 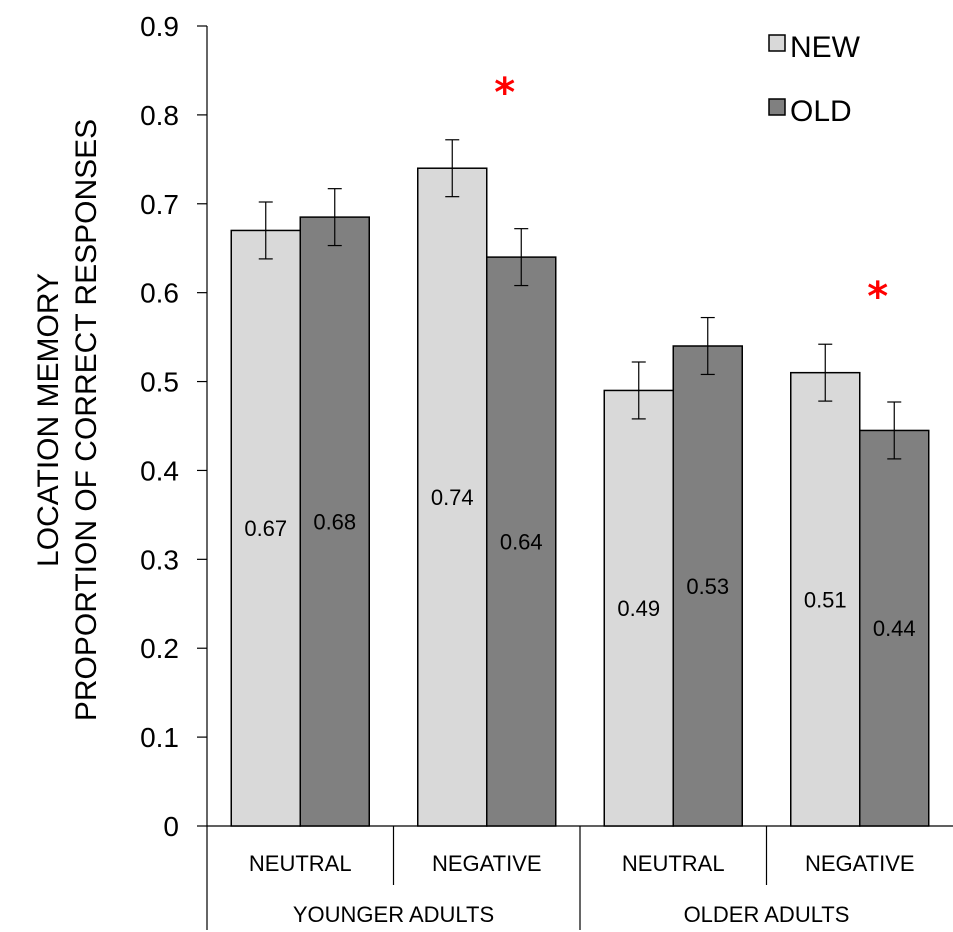 I want to click on y-tick-label: 0.2, so click(x=159, y=648).